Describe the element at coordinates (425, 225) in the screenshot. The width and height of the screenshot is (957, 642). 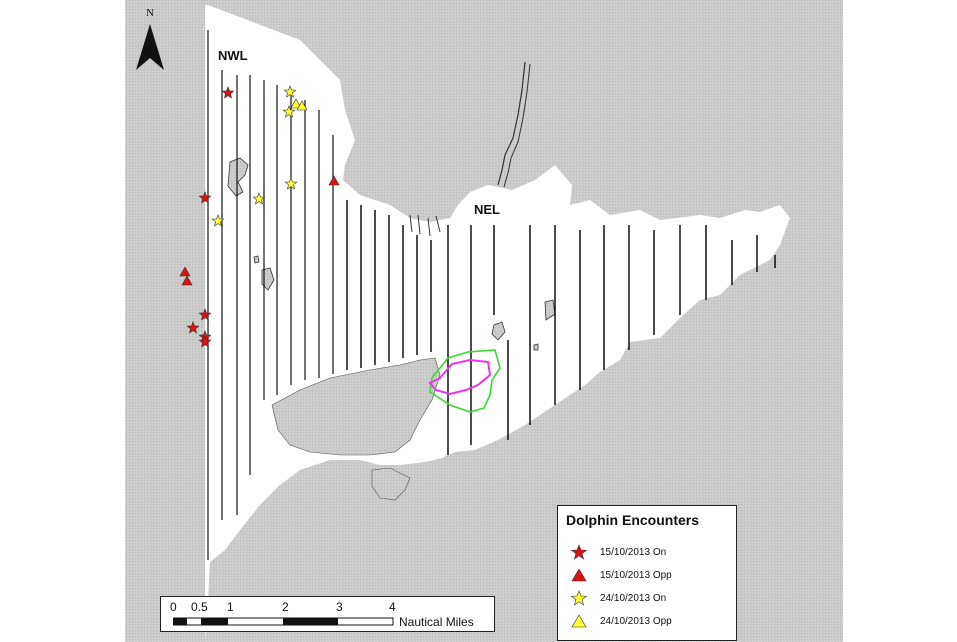
I see `harbour-piers` at that location.